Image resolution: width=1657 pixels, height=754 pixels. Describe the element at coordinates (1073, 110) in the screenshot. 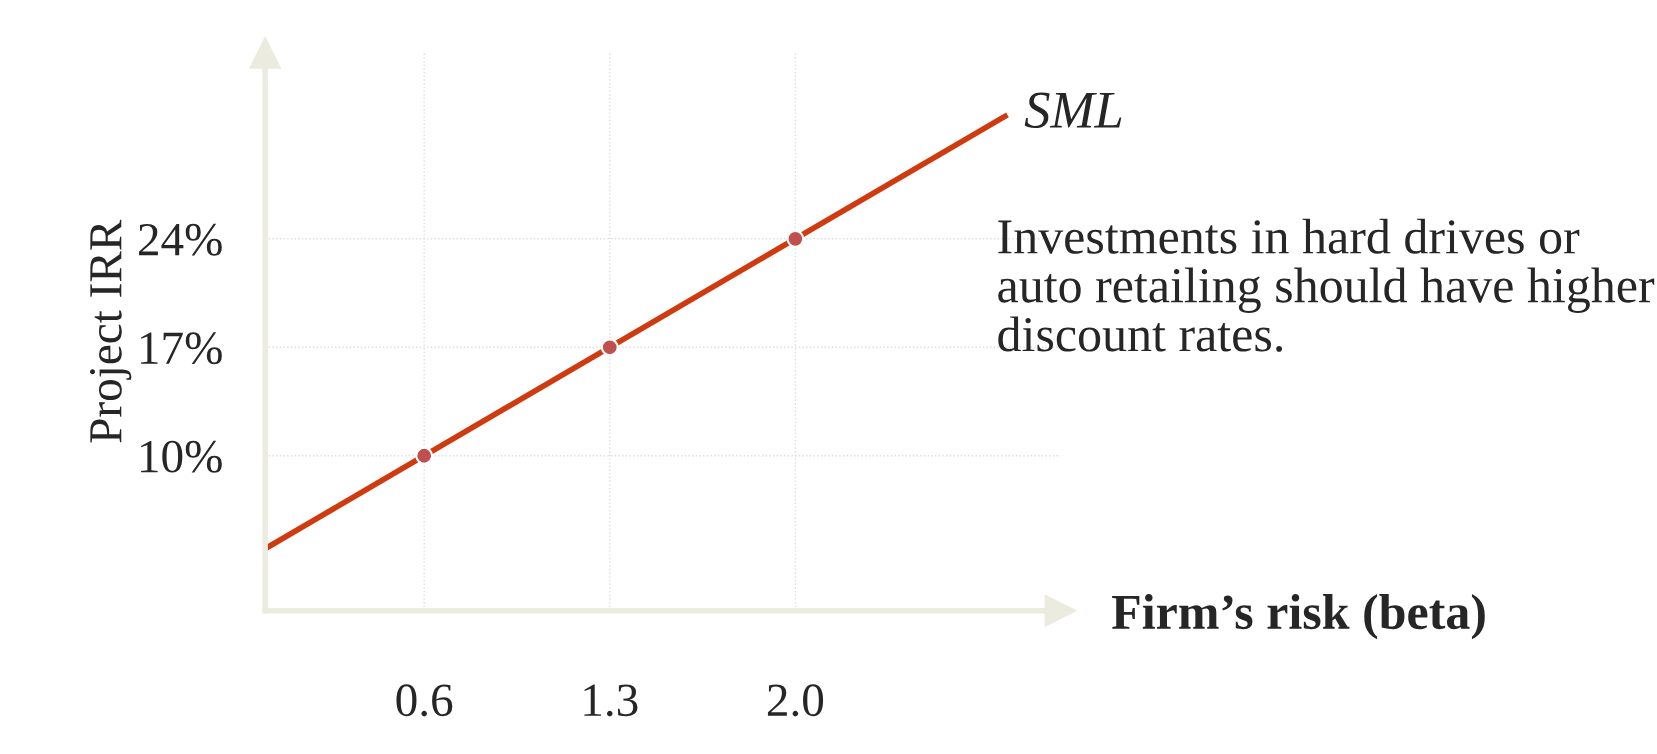

I see `series-label: SML` at that location.